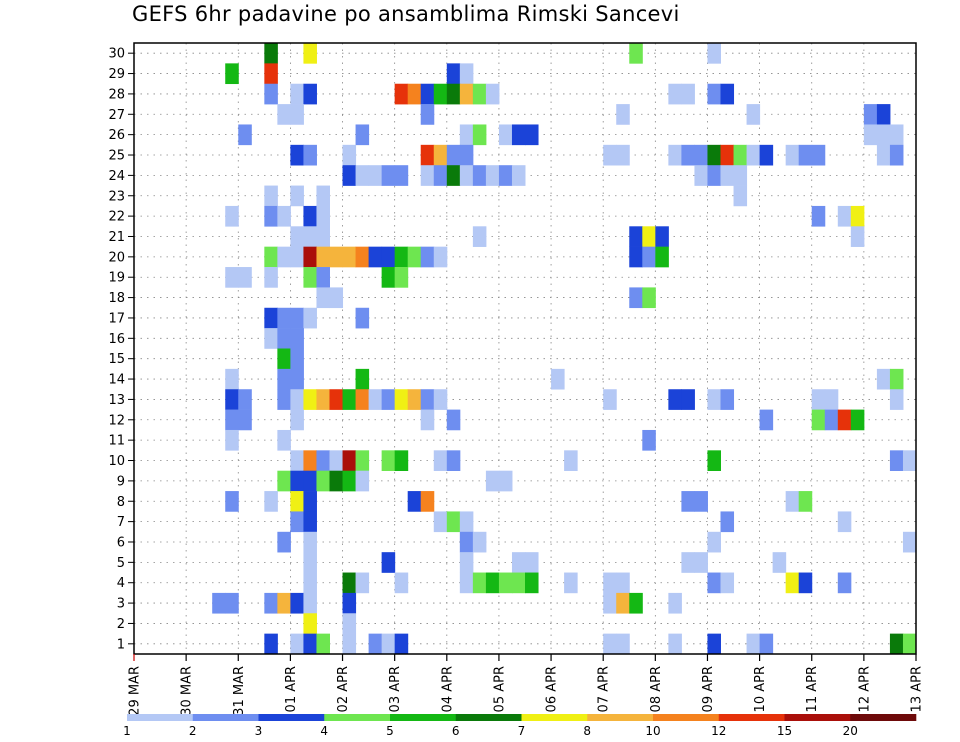 The height and width of the screenshot is (742, 960). What do you see at coordinates (121, 604) in the screenshot?
I see `y-tick-label: 3` at bounding box center [121, 604].